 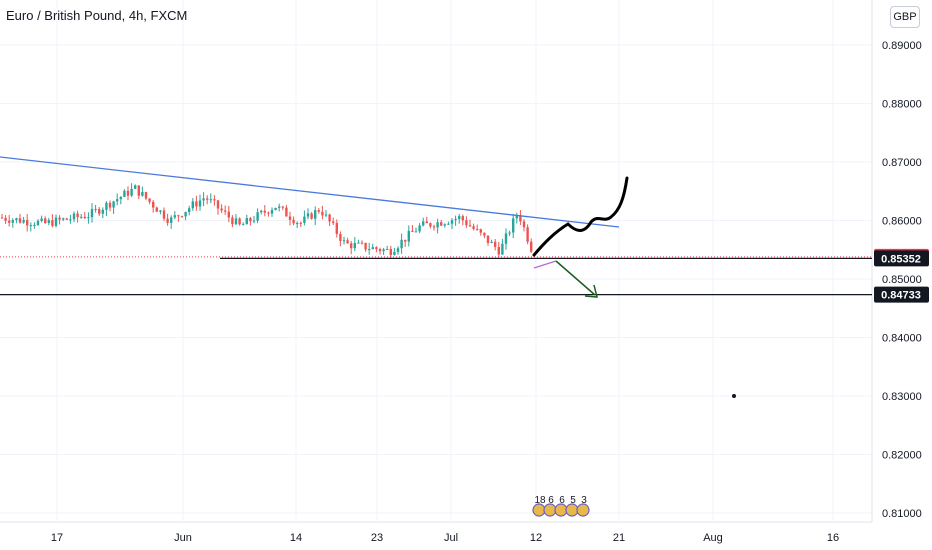 What do you see at coordinates (536, 538) in the screenshot?
I see `x-tick-label: 12` at bounding box center [536, 538].